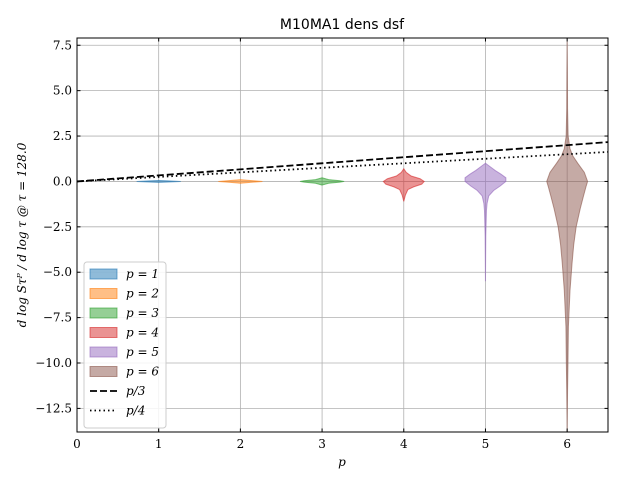 Image resolution: width=640 pixels, height=480 pixels. I want to click on legend-label-dotted: p/4, so click(135, 411).